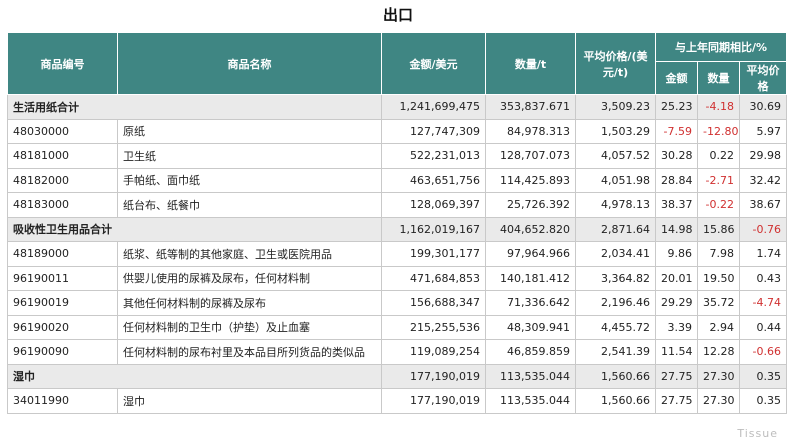 This screenshot has width=796, height=446. I want to click on cell-code: 96190019, so click(62, 303).